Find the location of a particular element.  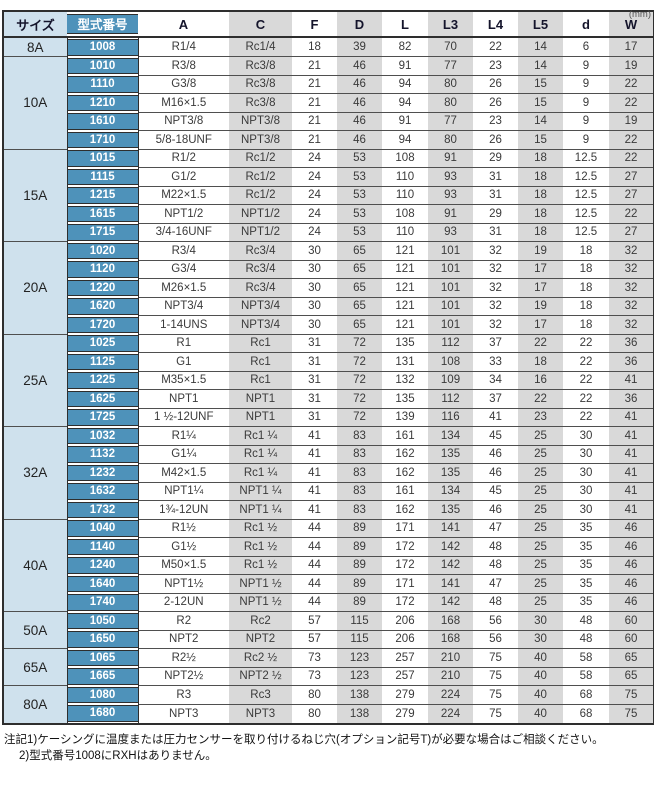

model-number-label: 1215 is located at coordinates (102, 195).